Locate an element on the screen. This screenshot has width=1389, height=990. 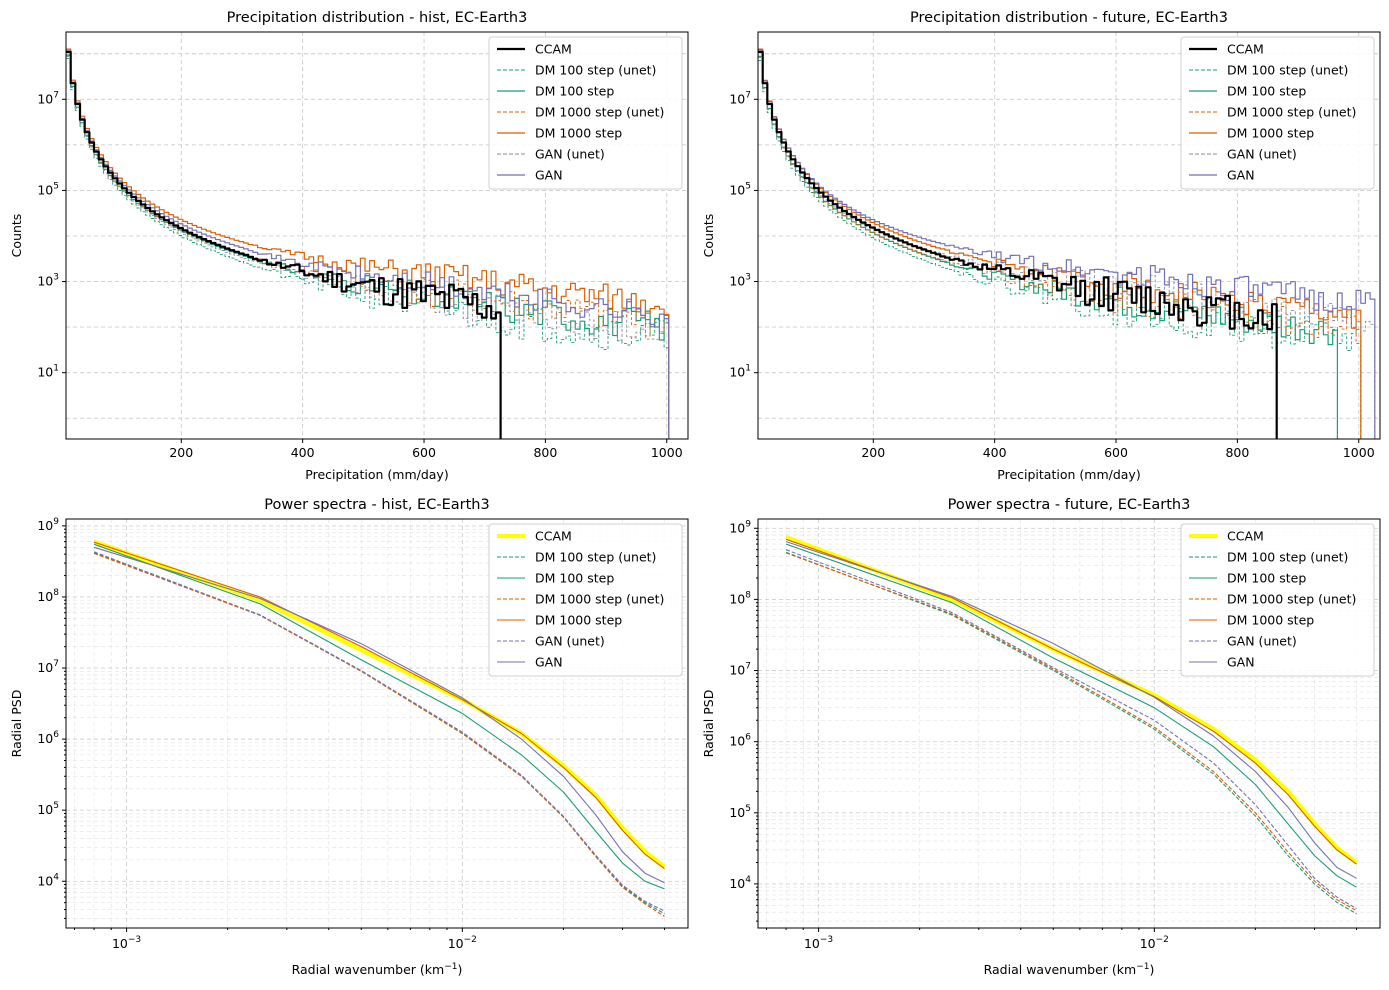
chart-title: Power spectra - future, EC-Earth3 is located at coordinates (1069, 505).